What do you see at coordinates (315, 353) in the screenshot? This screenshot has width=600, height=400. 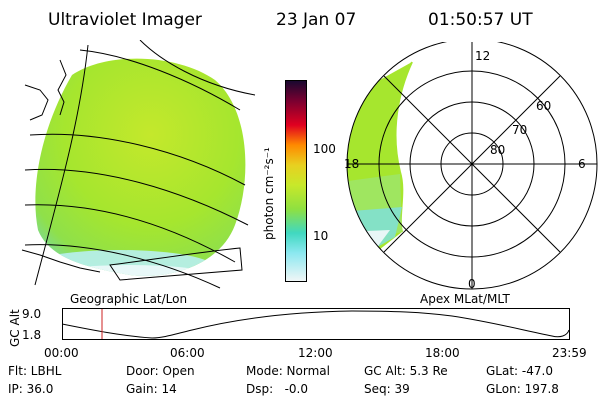 I see `timeline-tick-1200: 12:00` at bounding box center [315, 353].